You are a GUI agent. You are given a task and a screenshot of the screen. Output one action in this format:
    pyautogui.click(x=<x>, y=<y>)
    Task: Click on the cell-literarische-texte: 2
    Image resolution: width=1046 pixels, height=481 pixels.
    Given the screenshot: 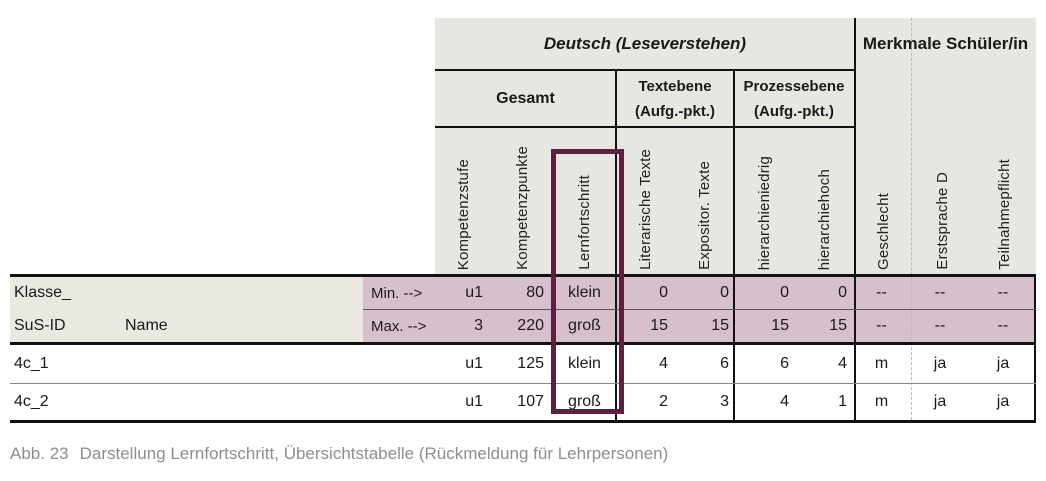 What is the action you would take?
    pyautogui.click(x=663, y=401)
    